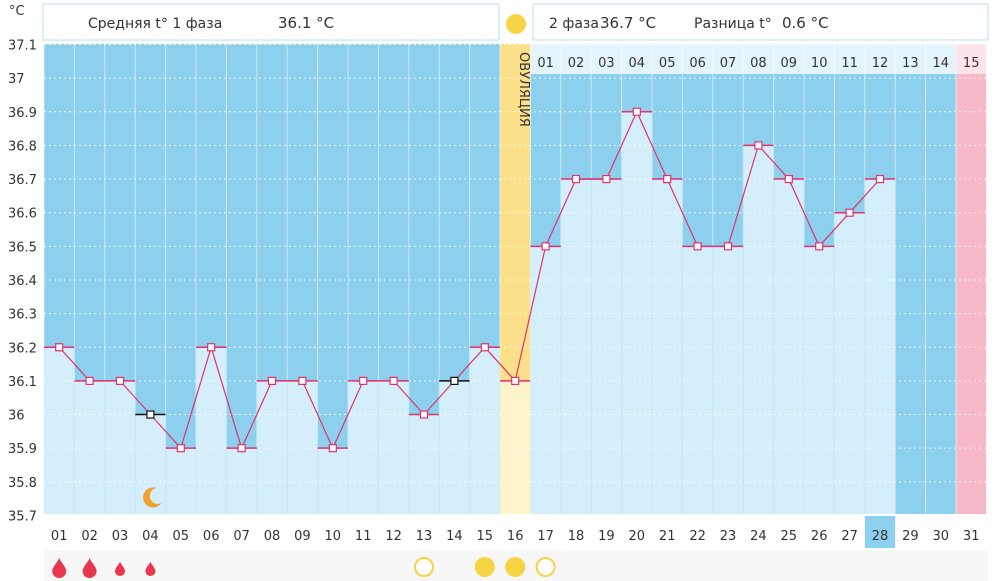  What do you see at coordinates (805, 23) in the screenshot?
I see `diff-value: 0.6 °C` at bounding box center [805, 23].